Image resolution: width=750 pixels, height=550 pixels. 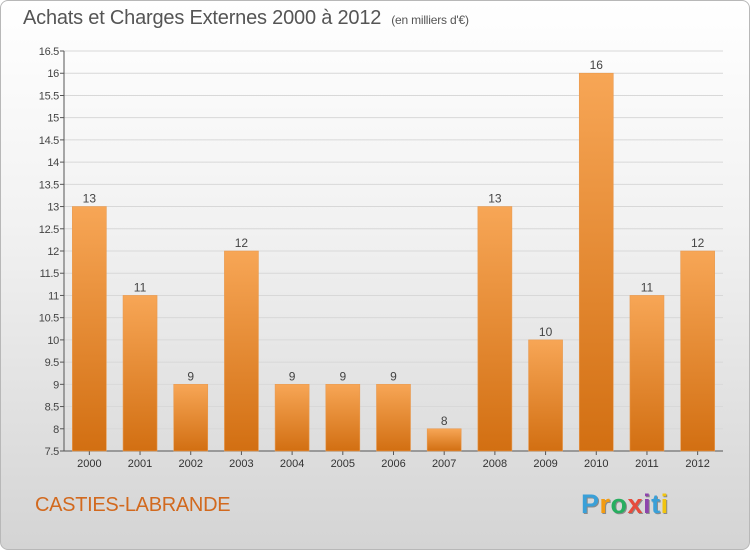 I want to click on y-tick-label: 11.5, so click(x=50, y=274).